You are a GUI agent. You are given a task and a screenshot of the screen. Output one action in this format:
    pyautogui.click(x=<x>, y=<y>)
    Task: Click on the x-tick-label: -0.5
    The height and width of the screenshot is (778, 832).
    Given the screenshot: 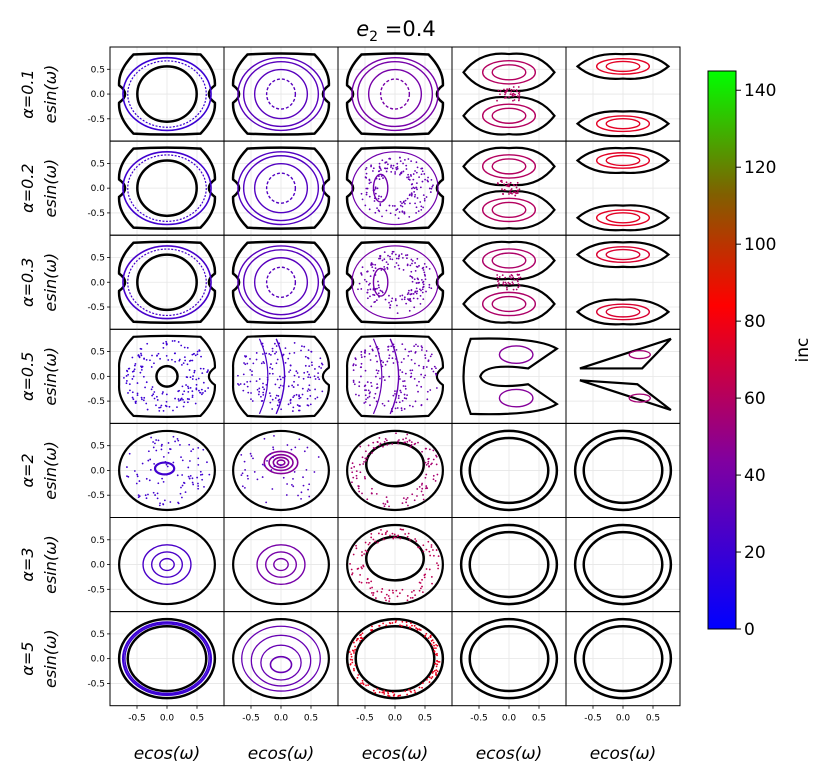 What is the action you would take?
    pyautogui.click(x=365, y=719)
    